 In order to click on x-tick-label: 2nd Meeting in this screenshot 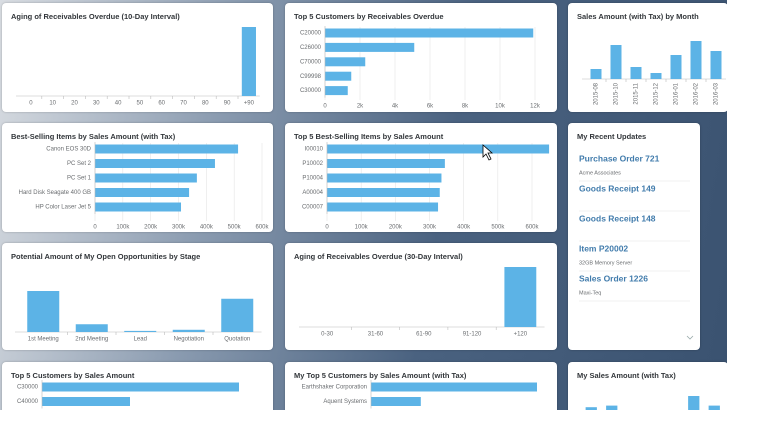, I will do `click(91, 340)`.